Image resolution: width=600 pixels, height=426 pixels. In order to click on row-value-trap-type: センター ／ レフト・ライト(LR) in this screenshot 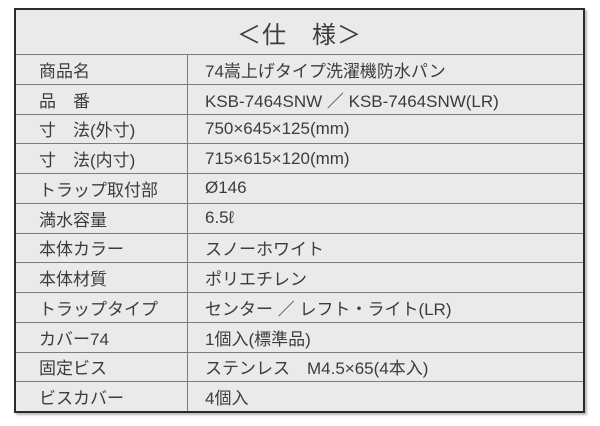, I will do `click(385, 307)`.